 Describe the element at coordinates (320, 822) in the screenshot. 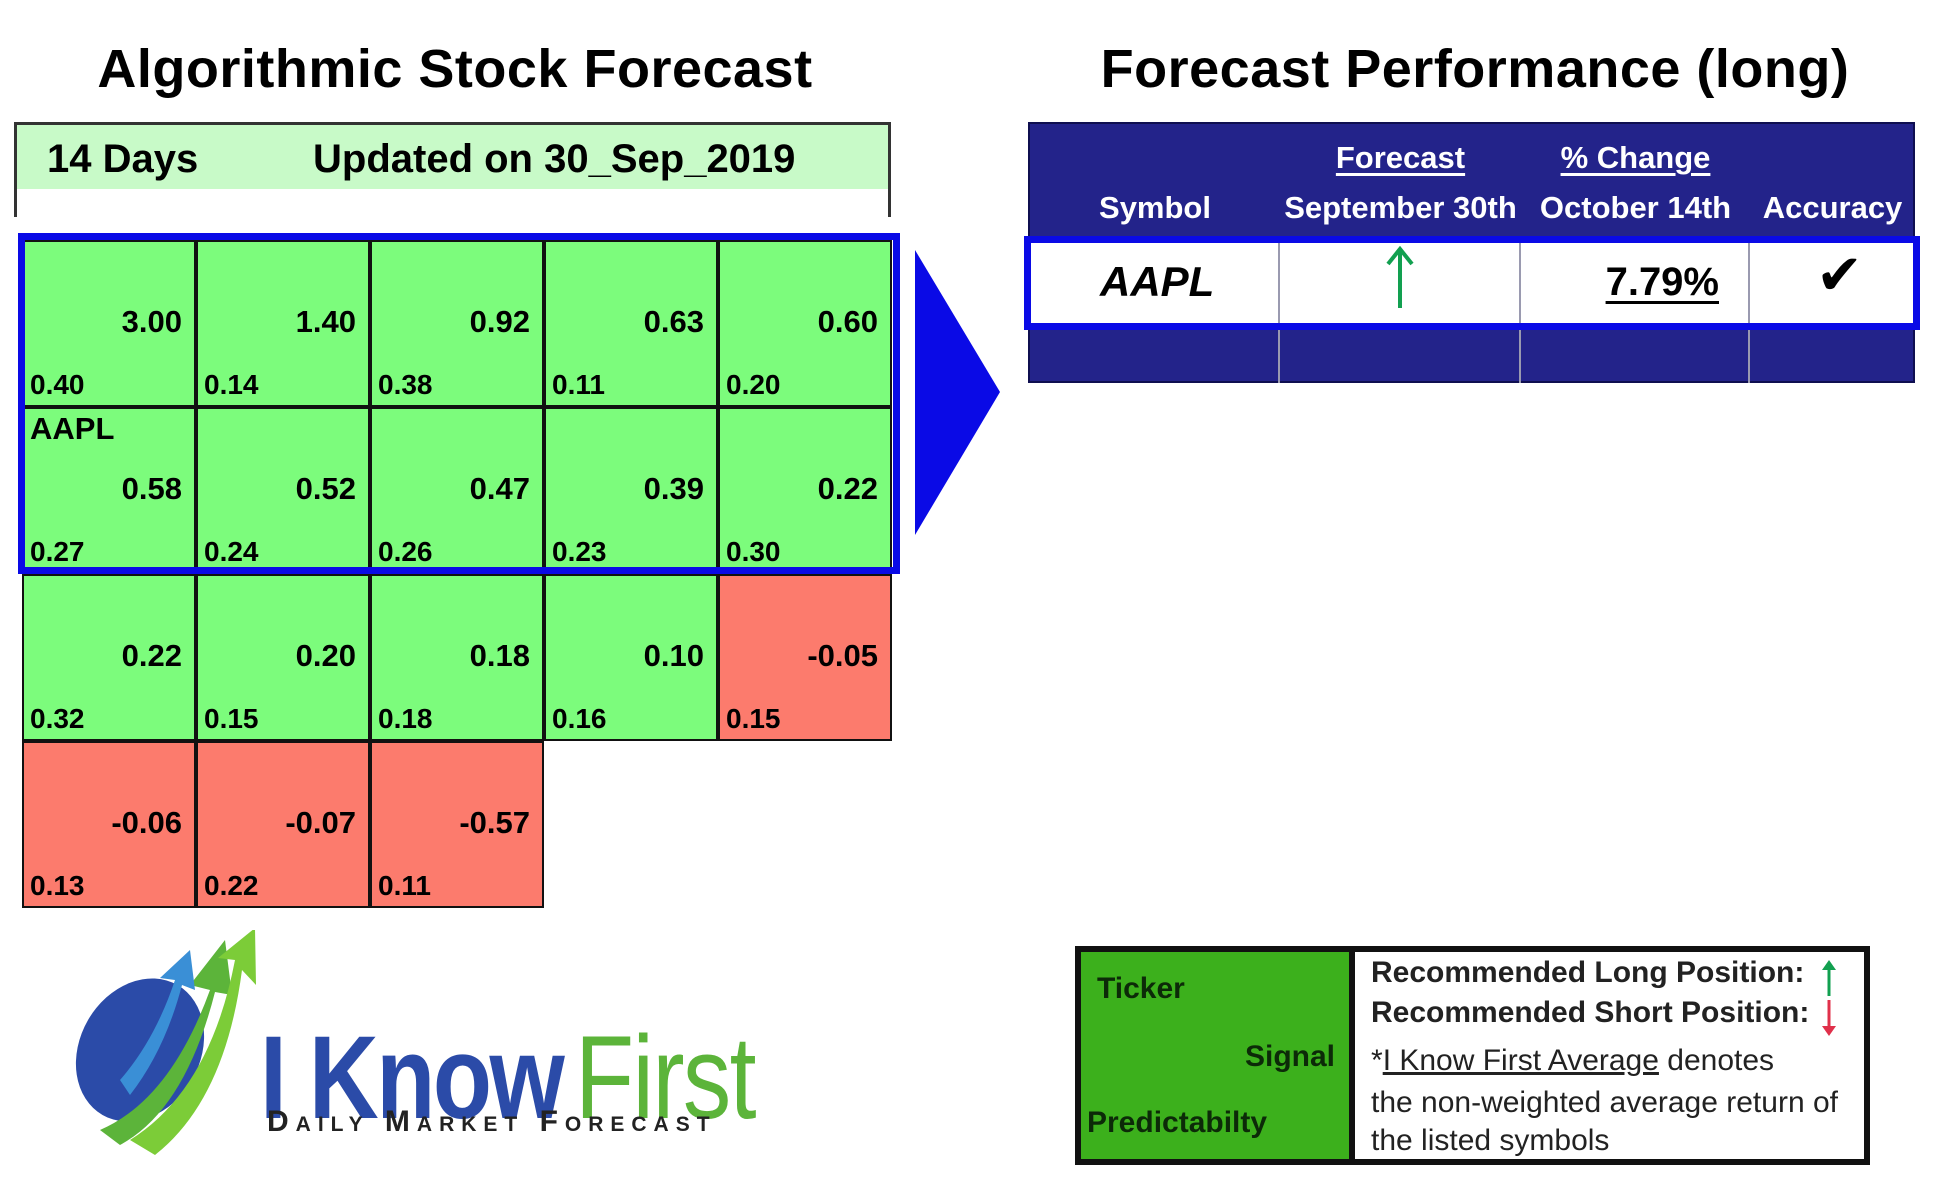

I see `cell-signal: -0.07` at that location.